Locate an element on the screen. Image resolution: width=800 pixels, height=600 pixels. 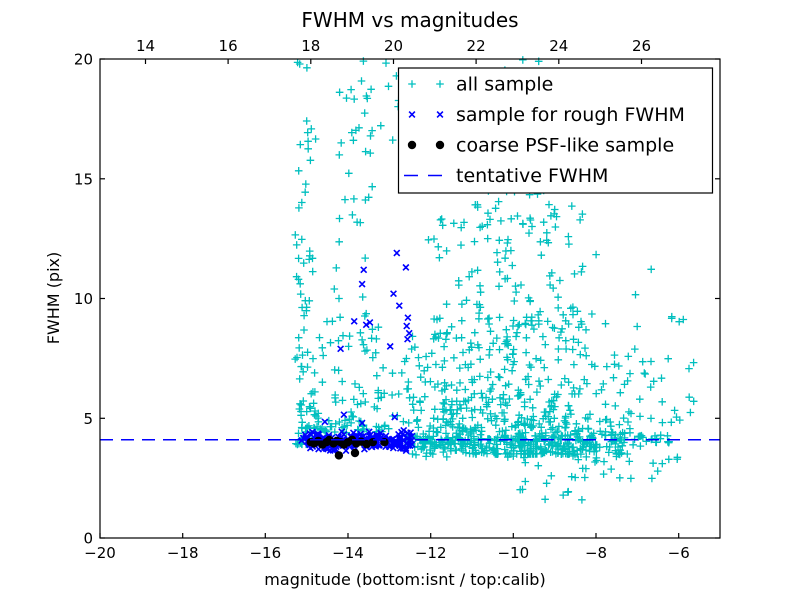
y-axis-label: FWHM (pix) is located at coordinates (53, 298).